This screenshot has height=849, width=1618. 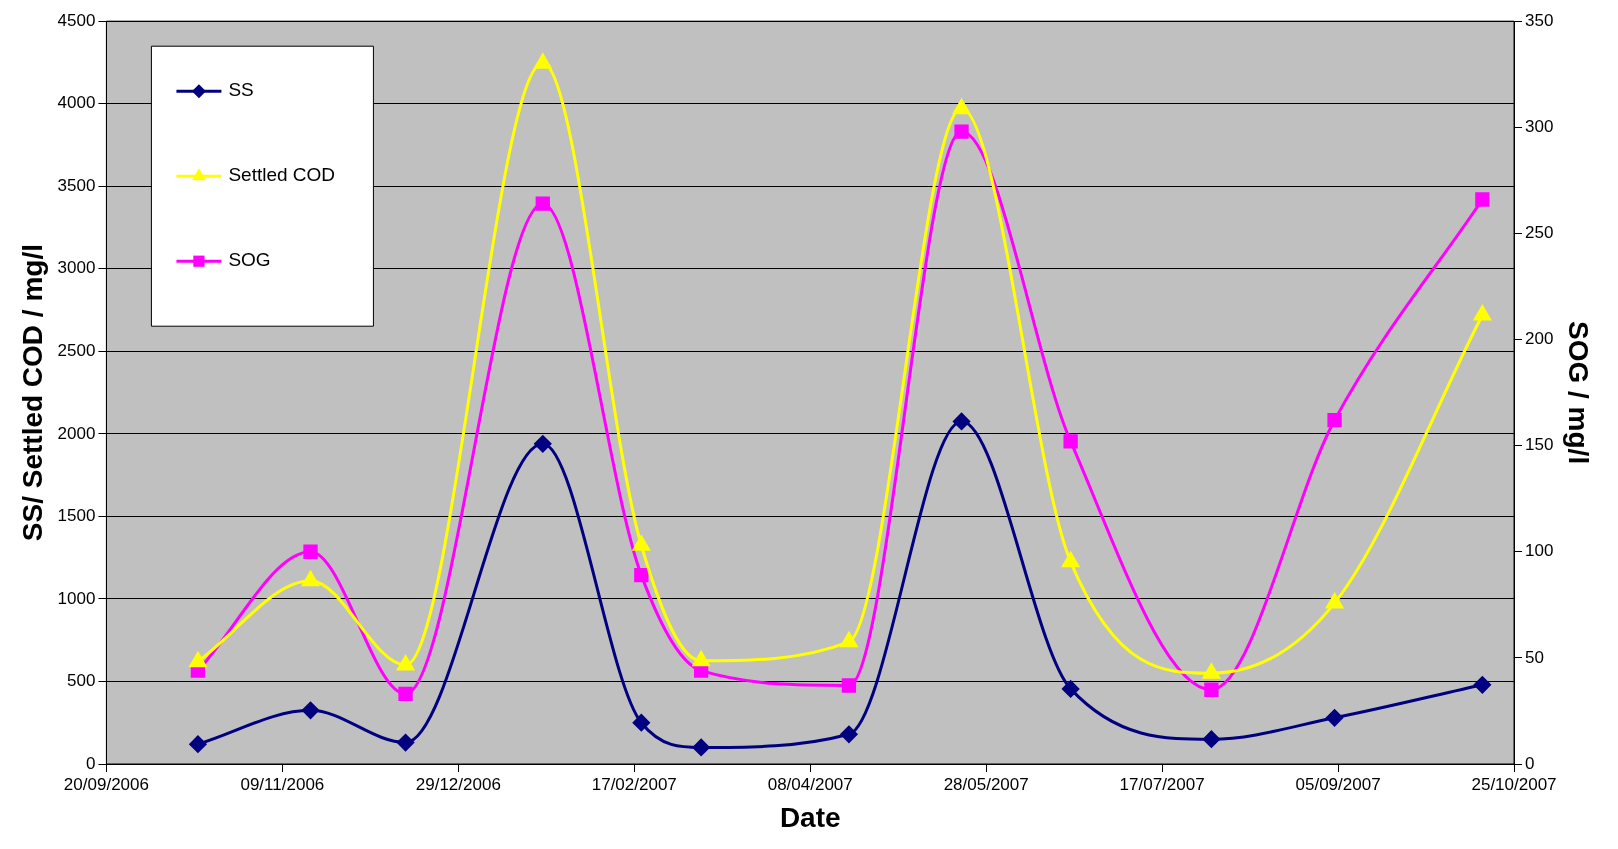 I want to click on y-tick-label: 3500, so click(x=76, y=185).